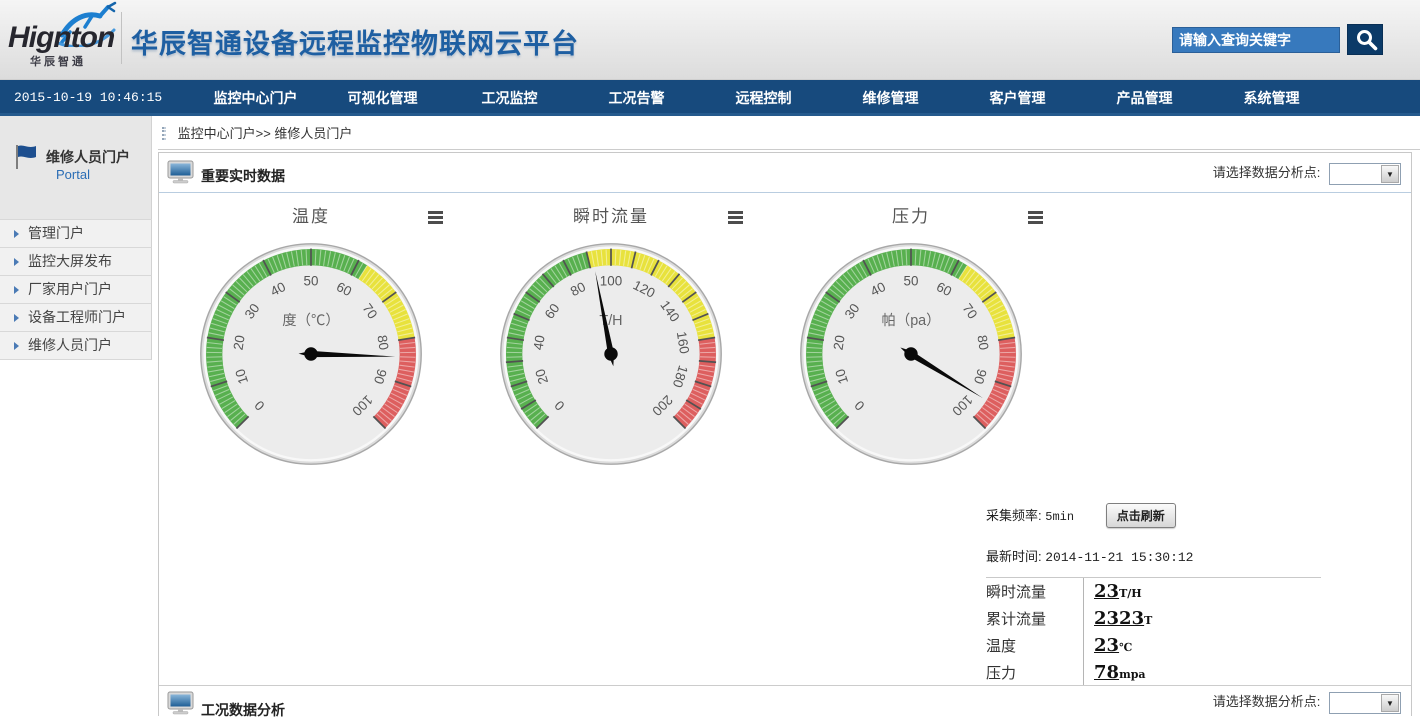 The width and height of the screenshot is (1420, 720). Describe the element at coordinates (76, 318) in the screenshot. I see `sidebar-item-engineer-portal: 设备工程师门户` at that location.